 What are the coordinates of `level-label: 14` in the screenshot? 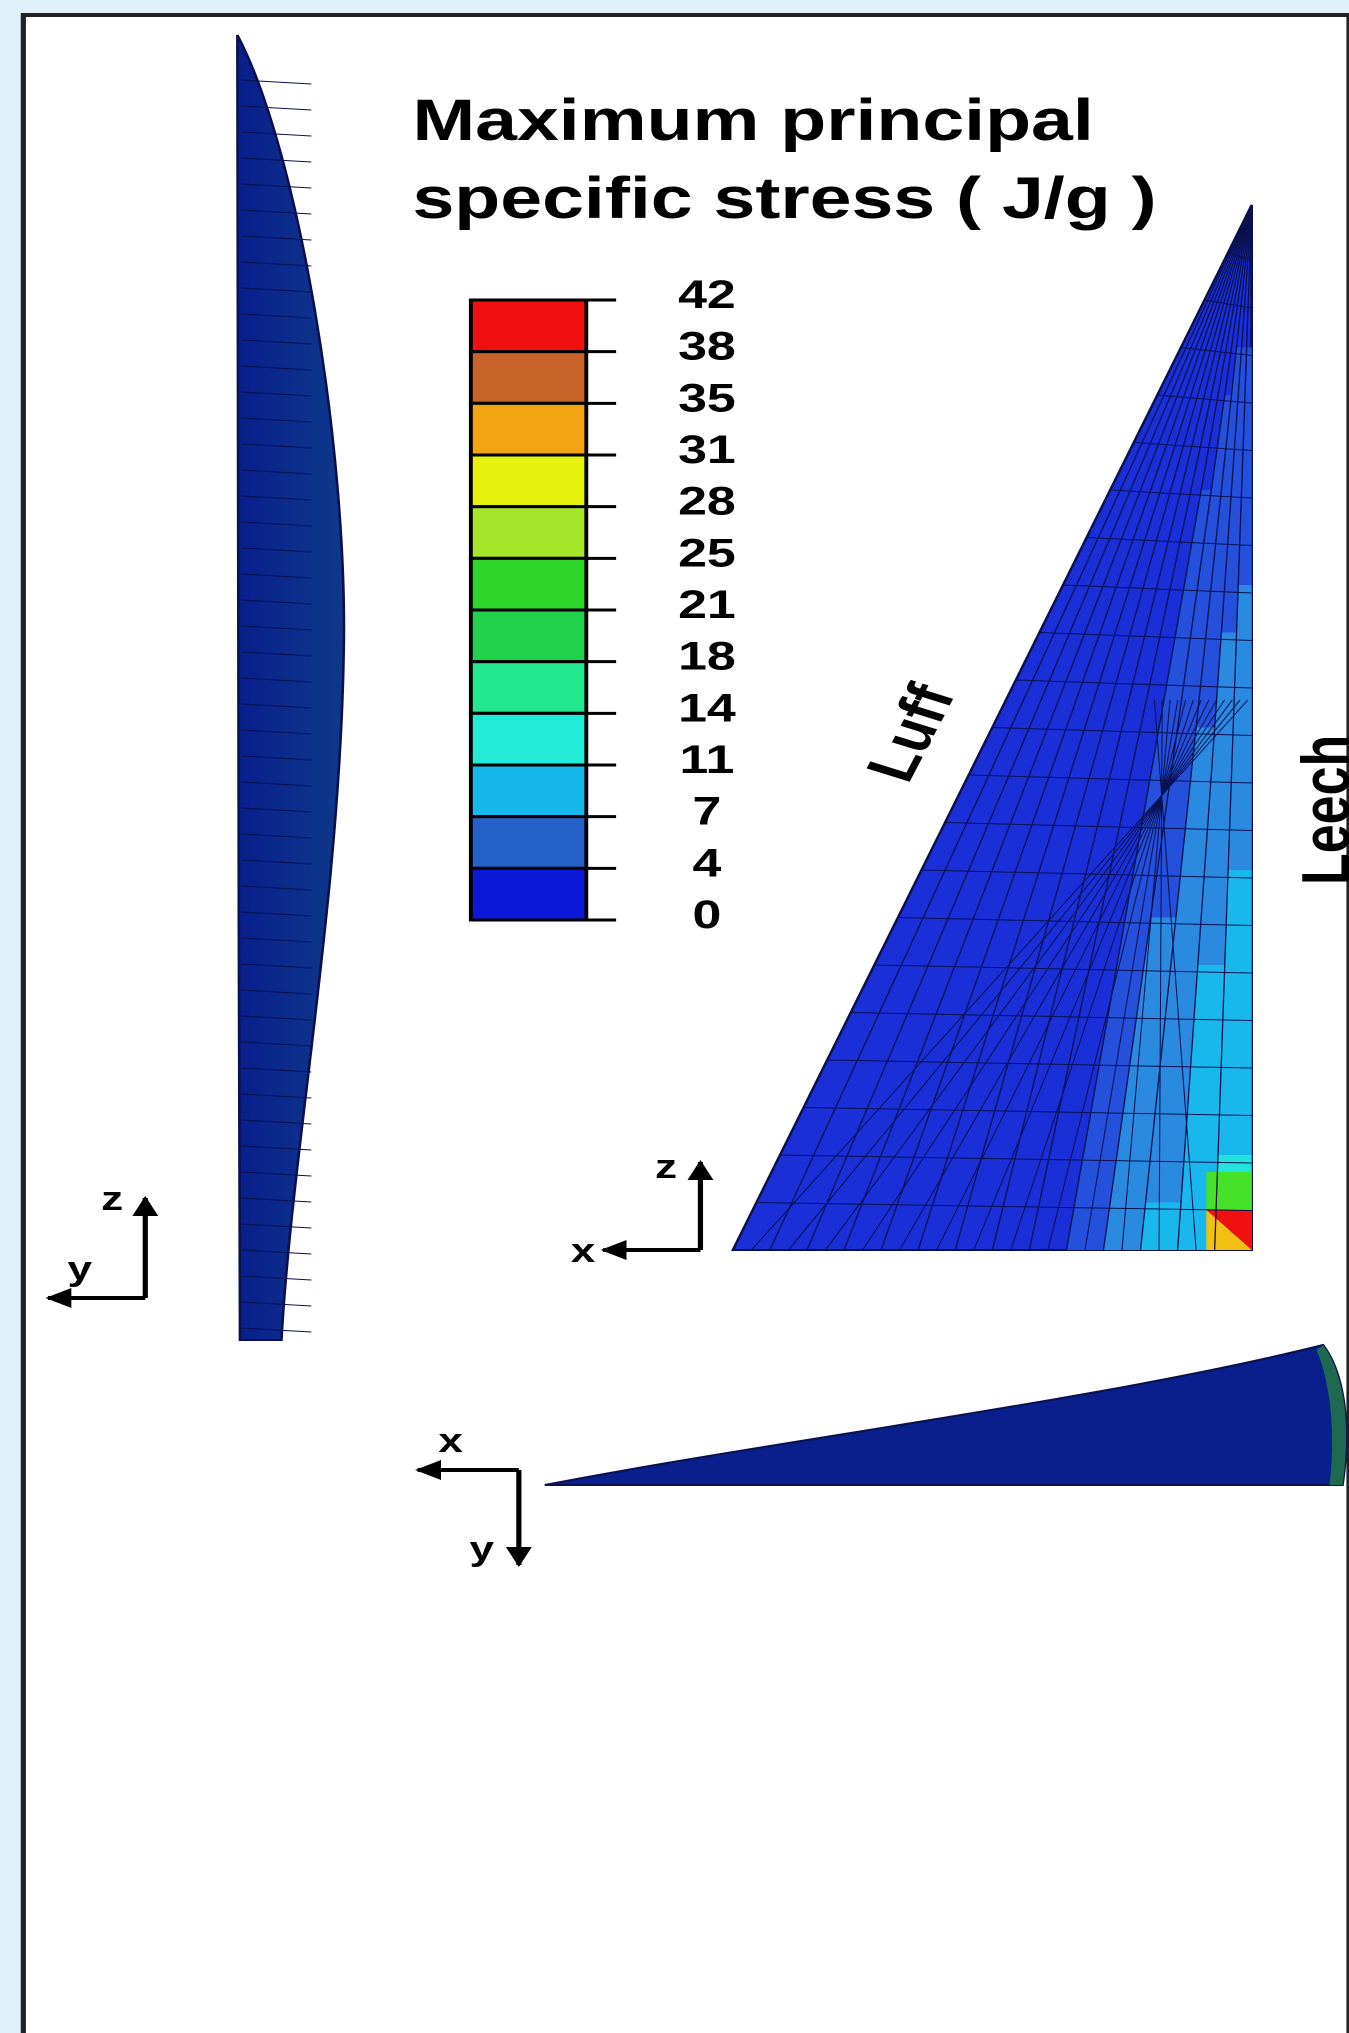 It's located at (707, 707).